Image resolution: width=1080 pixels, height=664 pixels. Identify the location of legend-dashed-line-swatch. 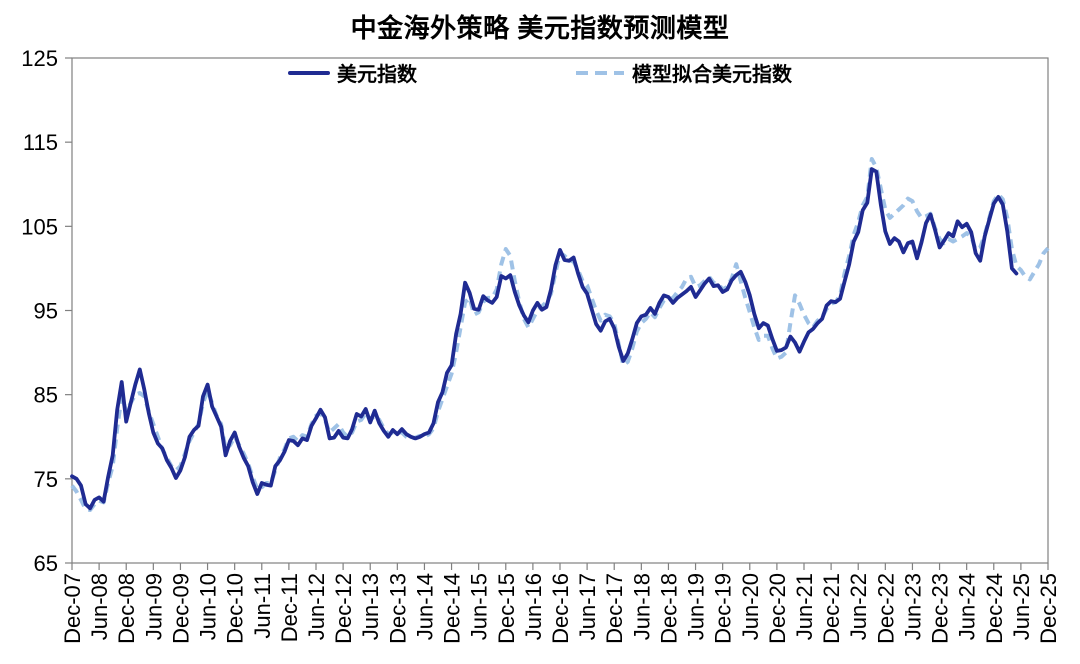
(600, 72).